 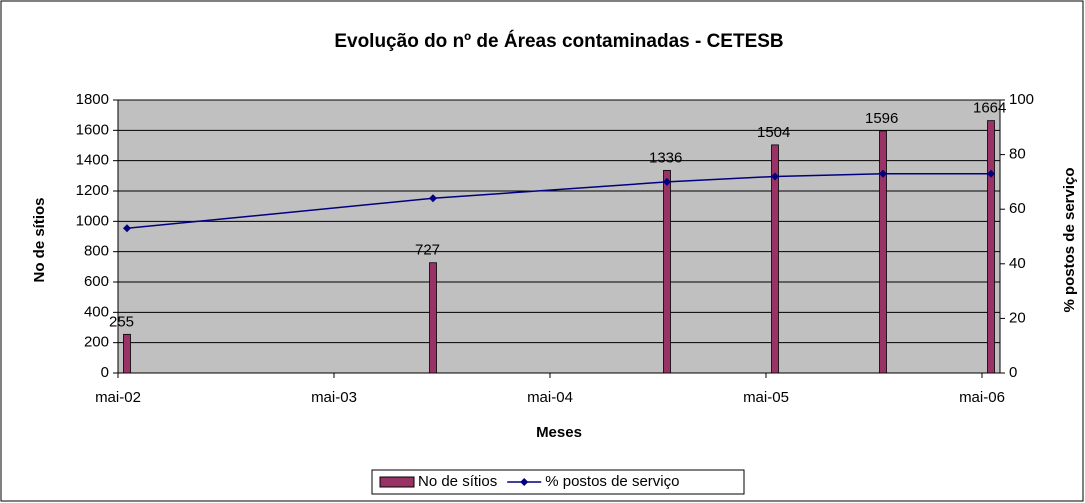 I want to click on y-tick-label: 1400, so click(x=92, y=160).